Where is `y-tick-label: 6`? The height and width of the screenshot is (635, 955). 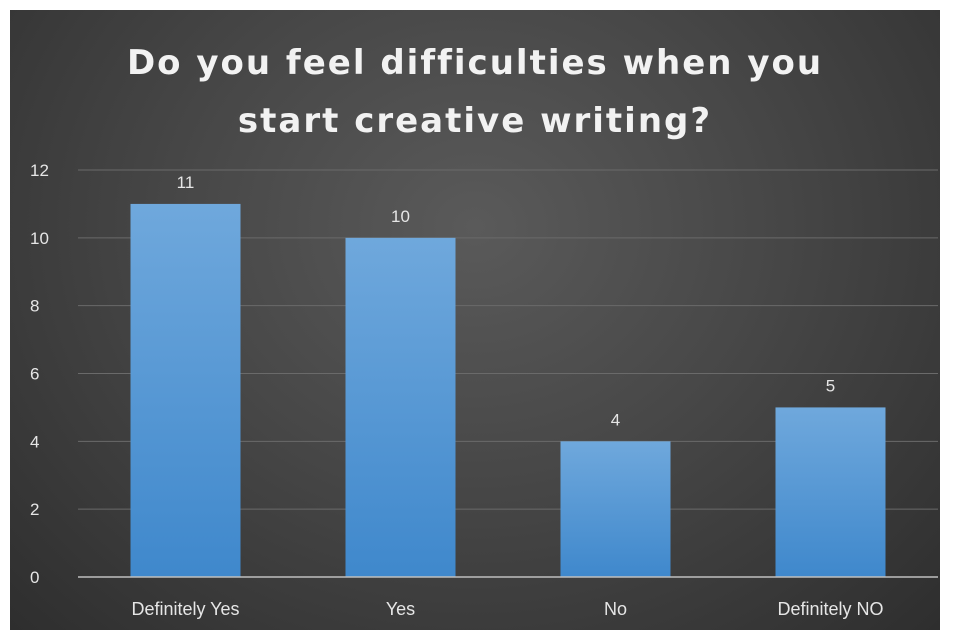
y-tick-label: 6 is located at coordinates (34, 374).